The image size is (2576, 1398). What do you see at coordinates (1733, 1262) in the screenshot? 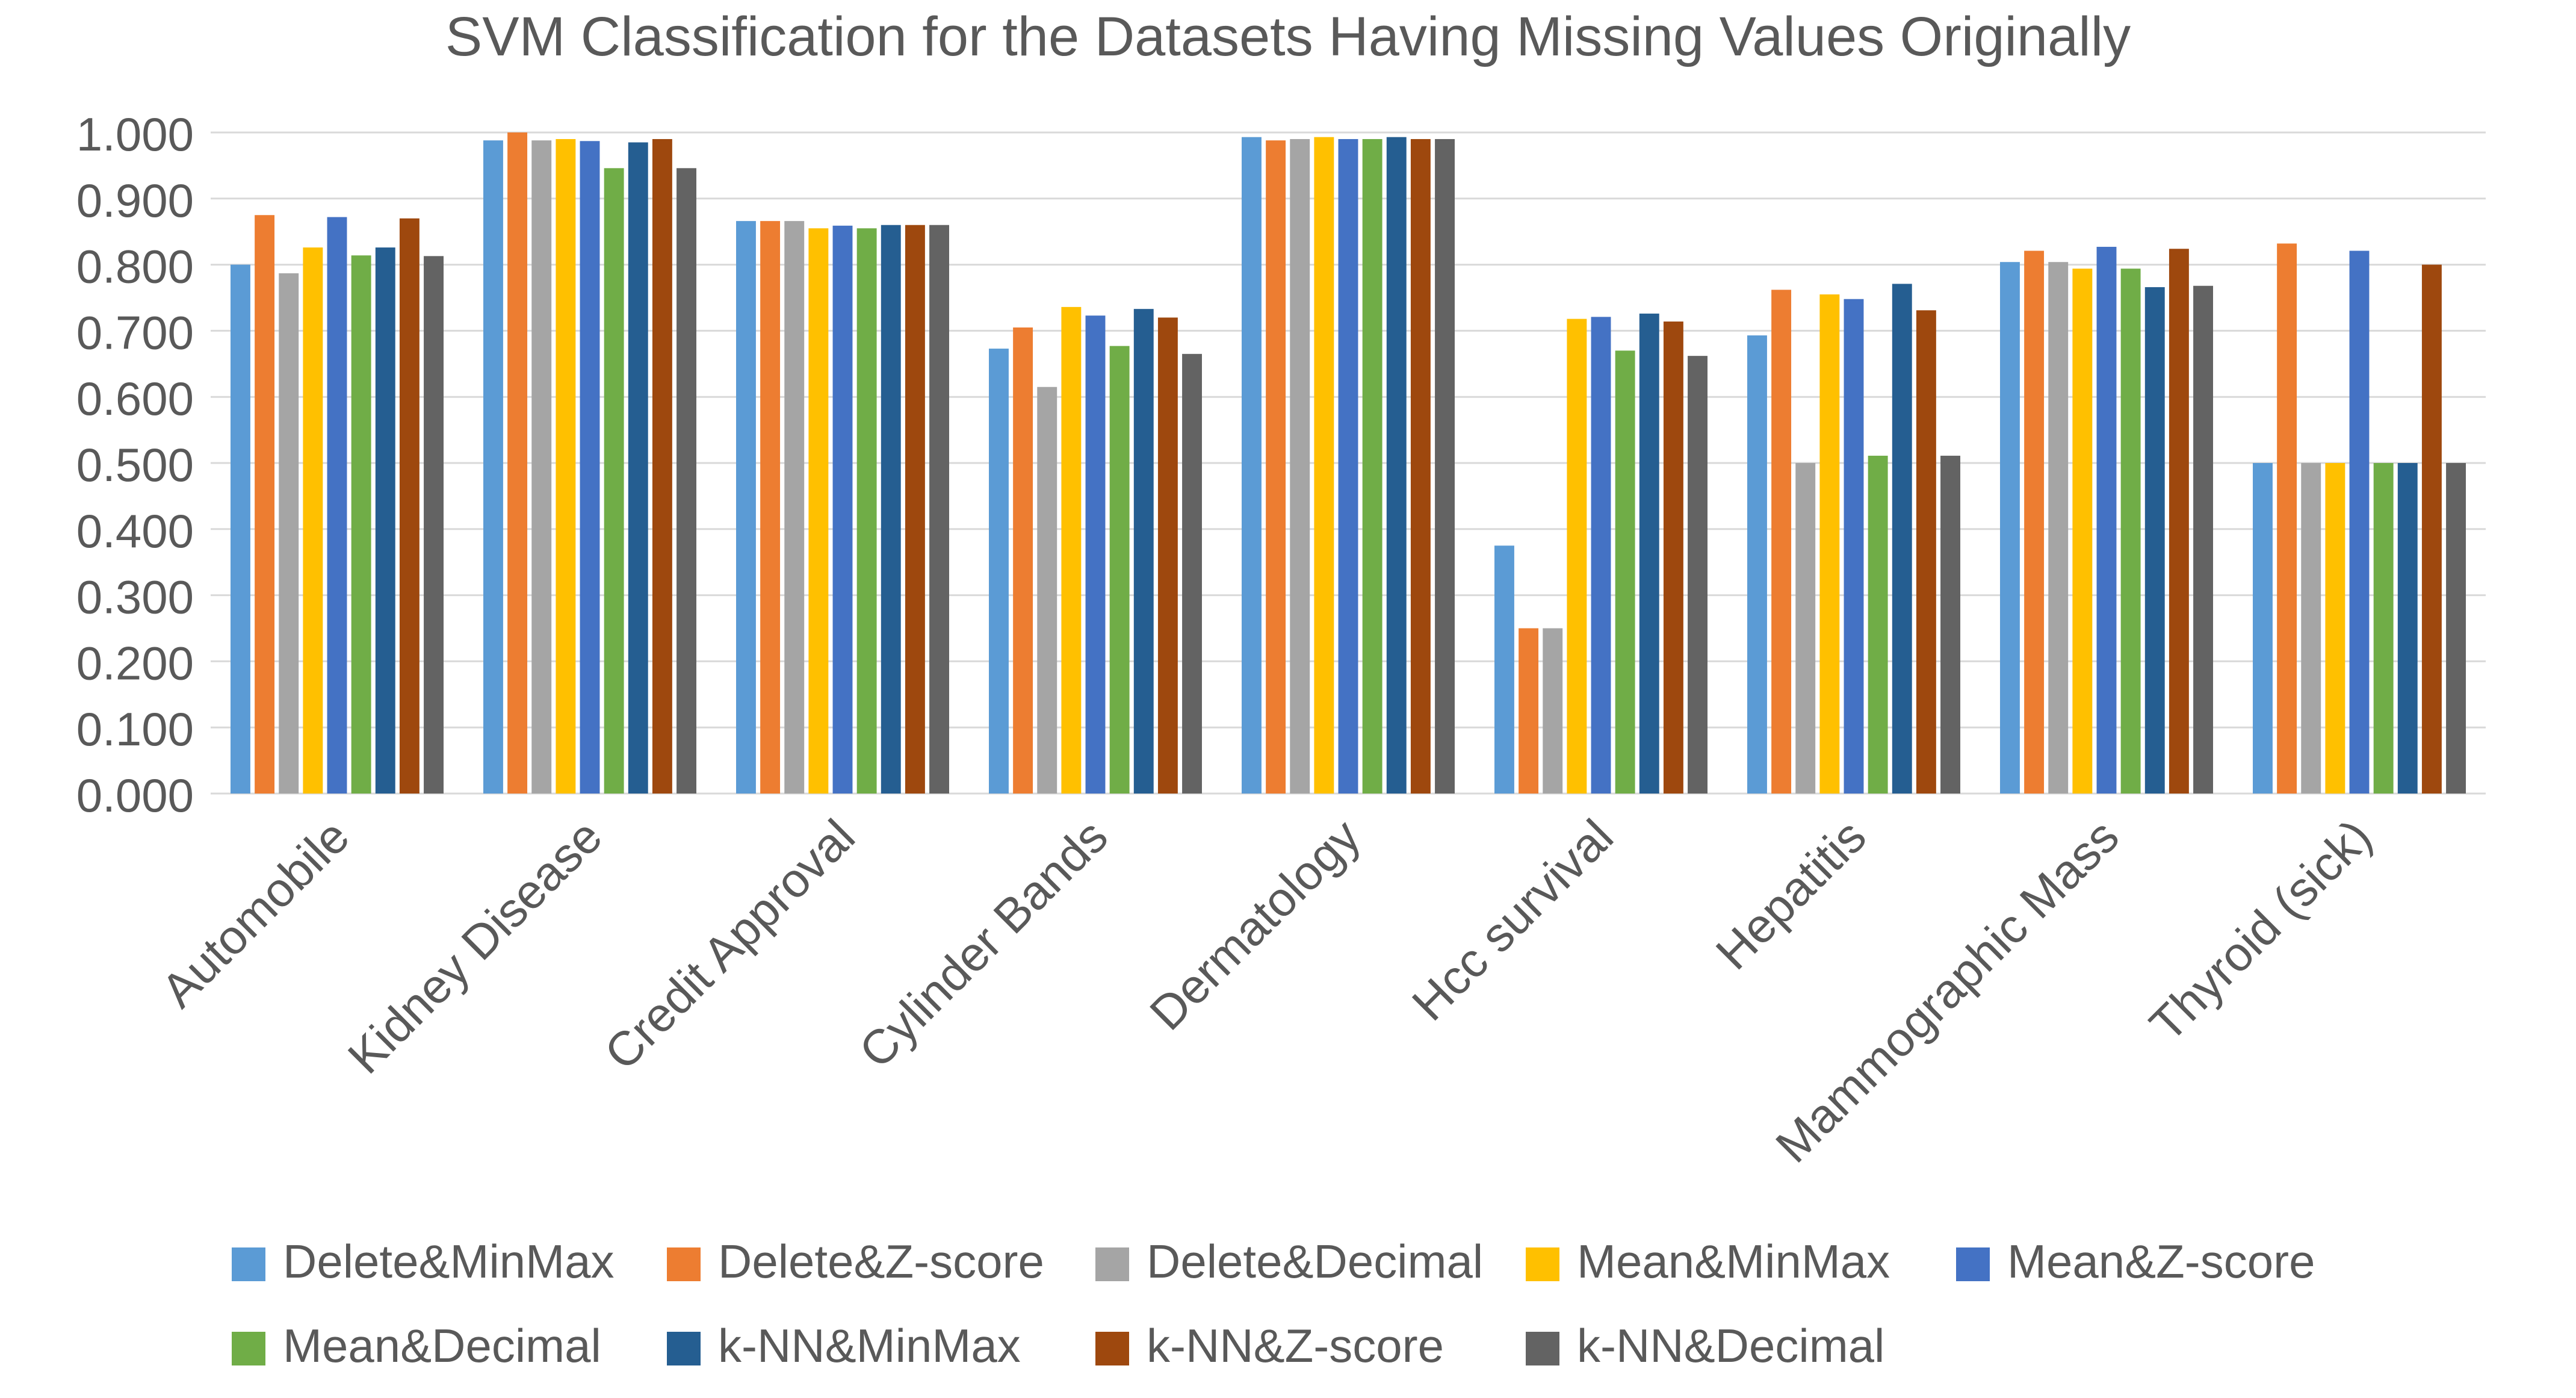
I see `legend-label: Mean&MinMax` at bounding box center [1733, 1262].